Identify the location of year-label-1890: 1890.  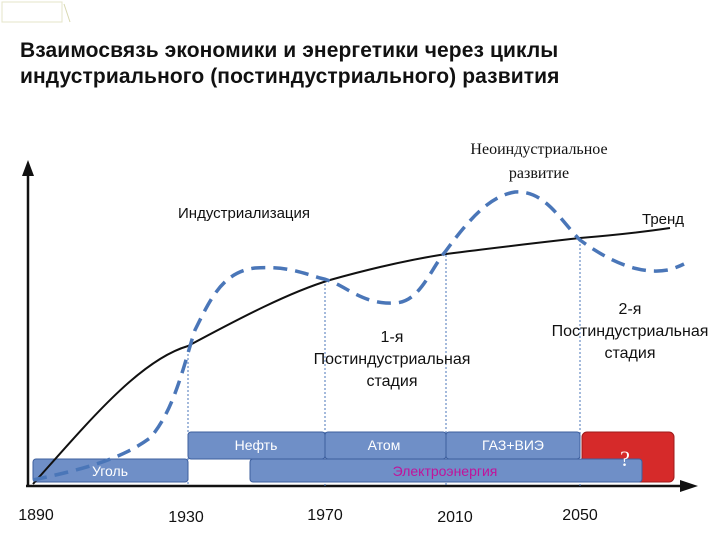
(36, 515).